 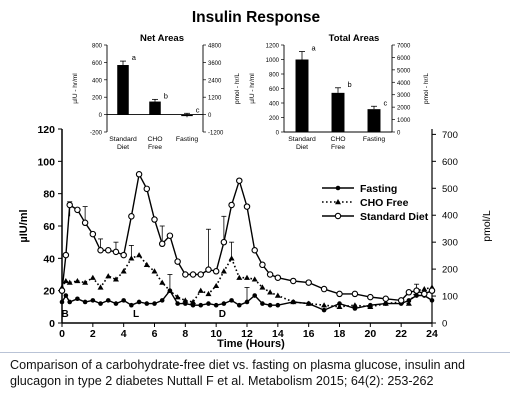 I want to click on x-axis-label: Time (Hours), so click(x=251, y=344).